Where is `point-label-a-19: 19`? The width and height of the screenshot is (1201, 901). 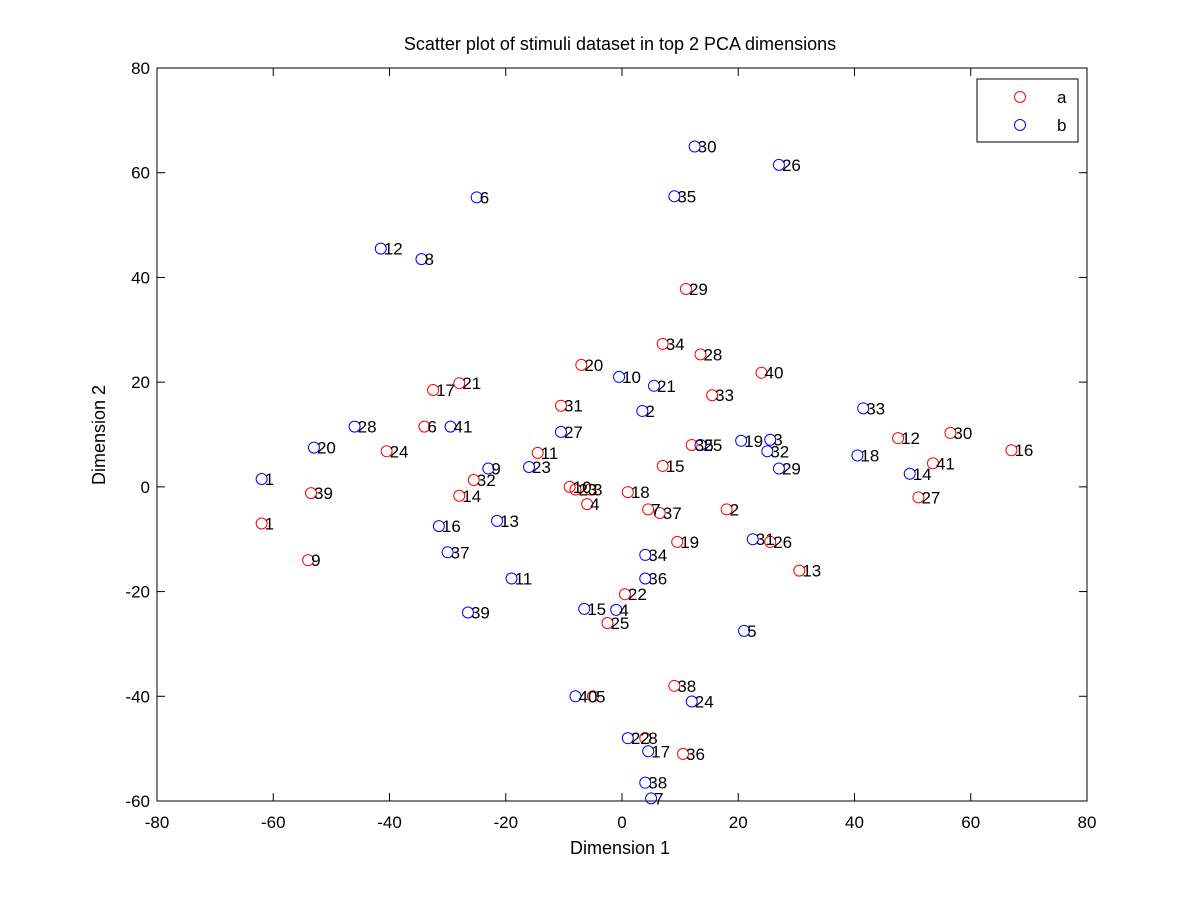 point-label-a-19: 19 is located at coordinates (689, 542).